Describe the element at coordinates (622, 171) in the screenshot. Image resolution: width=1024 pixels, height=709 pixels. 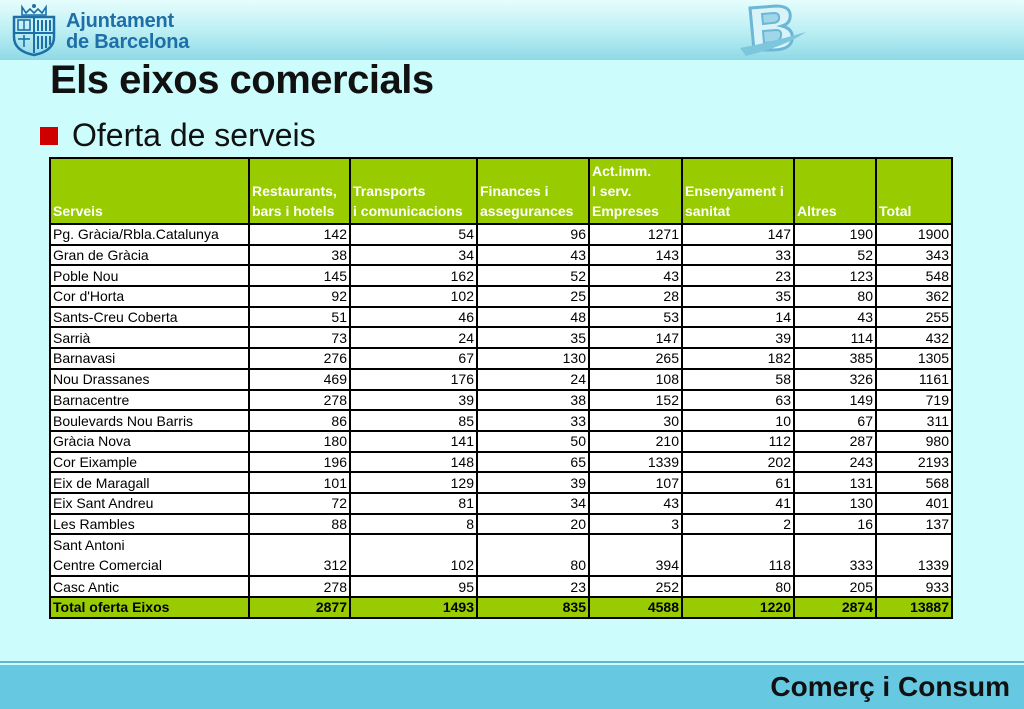
I see `column-header-line: Act.imm.` at that location.